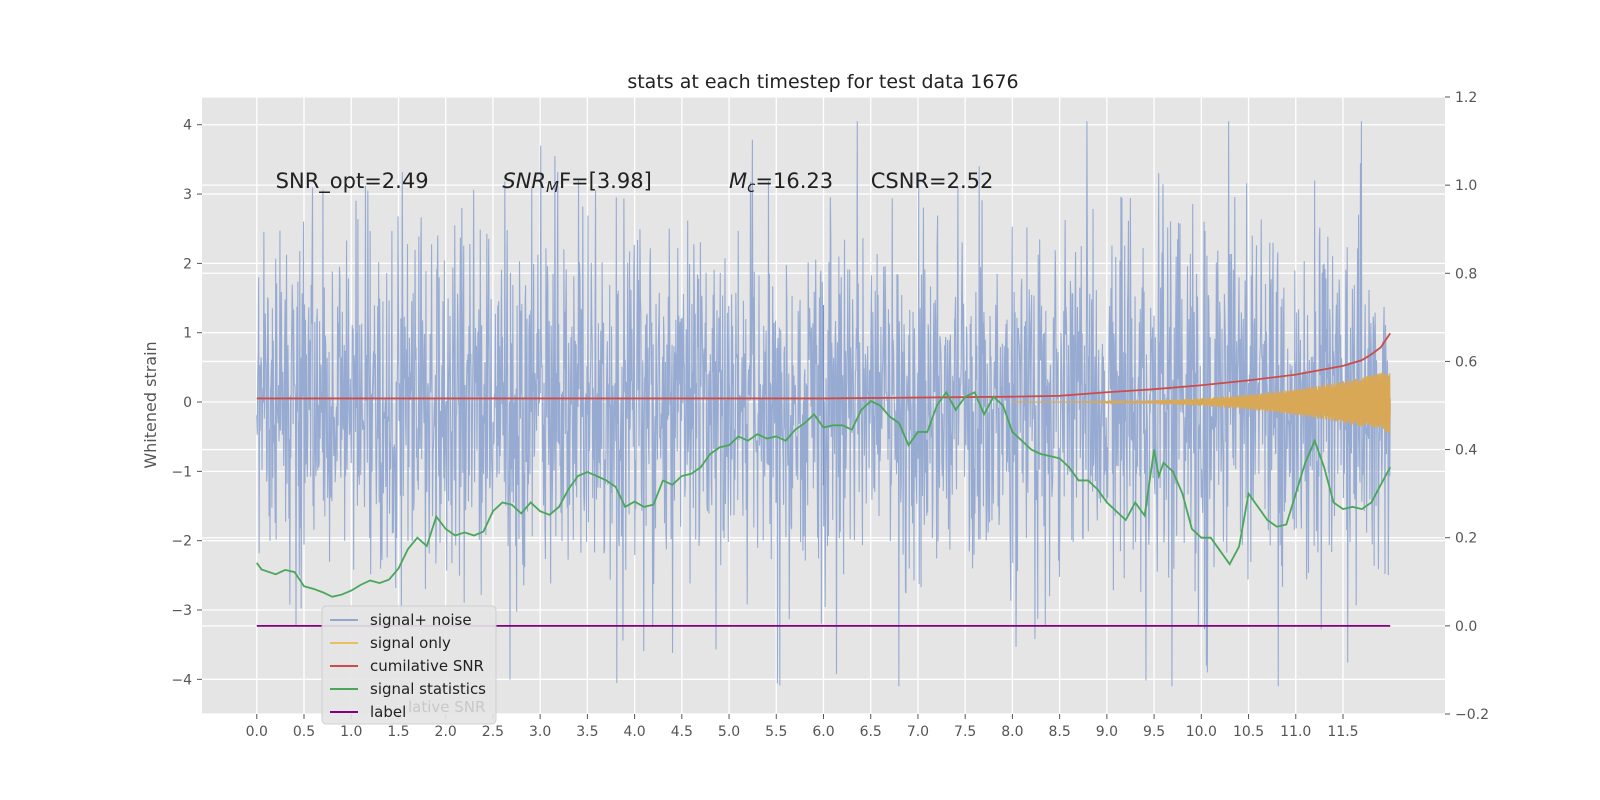  Describe the element at coordinates (1467, 406) in the screenshot. I see `y-axis-right: −0.2 0.0 0.2 0.4 0.6 0.8 1.0 1.2` at that location.